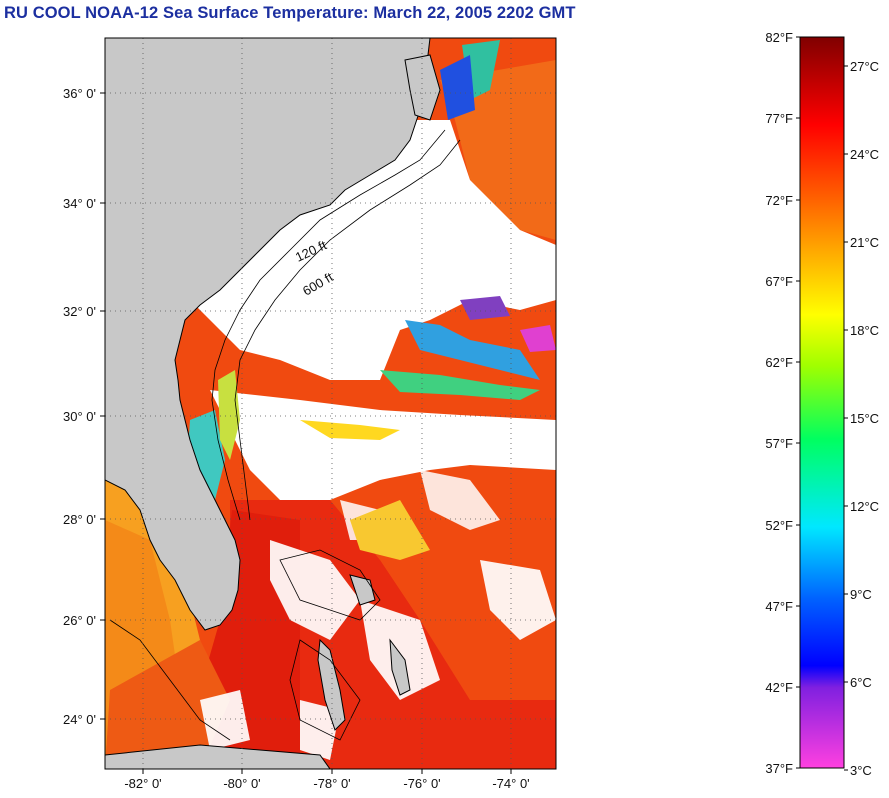 This screenshot has width=889, height=798. Describe the element at coordinates (779, 768) in the screenshot. I see `fahrenheit-label: 37°F` at that location.